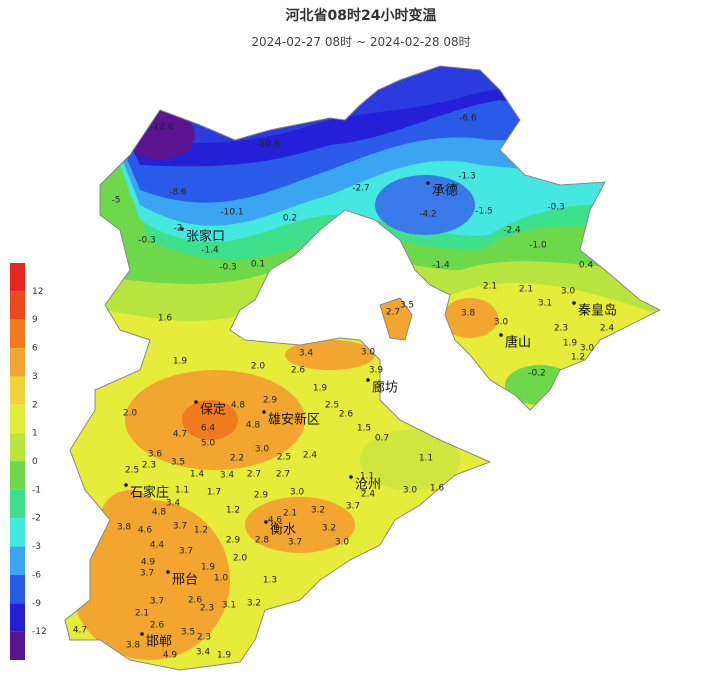  What do you see at coordinates (382, 439) in the screenshot?
I see `station-value: 0.7` at bounding box center [382, 439].